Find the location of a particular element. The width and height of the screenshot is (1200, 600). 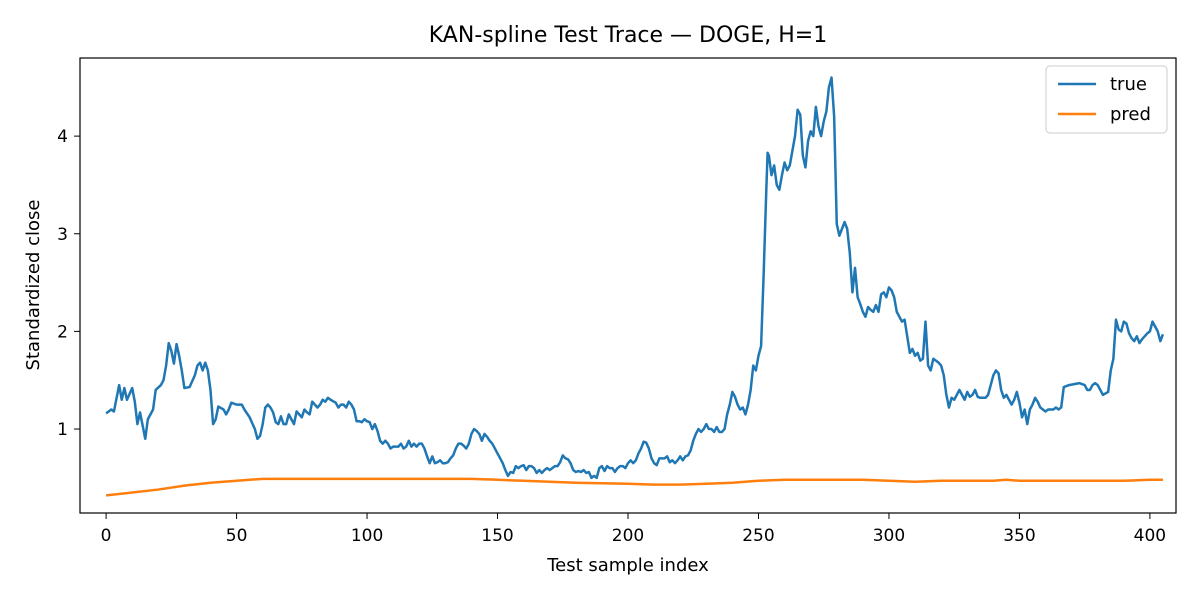

x-axis-title: Test sample index is located at coordinates (627, 565).